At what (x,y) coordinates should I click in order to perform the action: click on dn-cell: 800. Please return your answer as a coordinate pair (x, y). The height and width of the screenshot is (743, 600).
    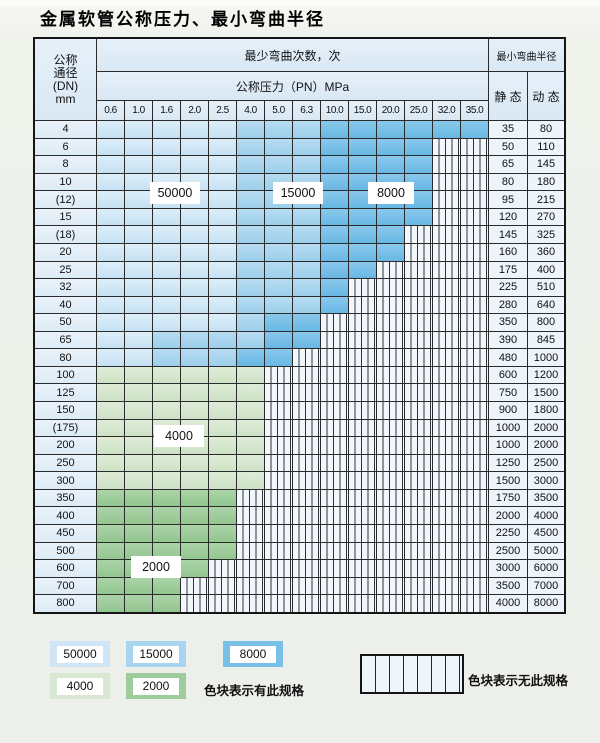
    Looking at the image, I should click on (65, 603).